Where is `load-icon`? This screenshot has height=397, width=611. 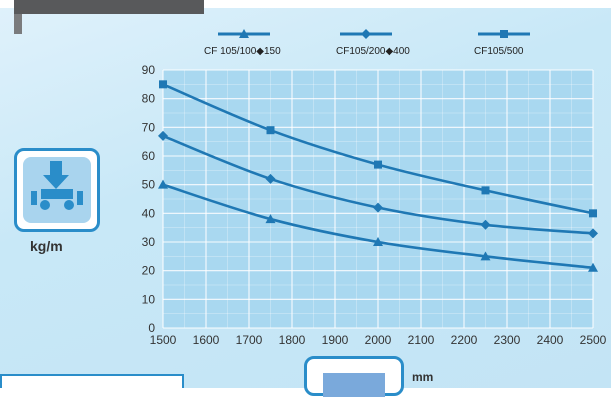 load-icon is located at coordinates (57, 190).